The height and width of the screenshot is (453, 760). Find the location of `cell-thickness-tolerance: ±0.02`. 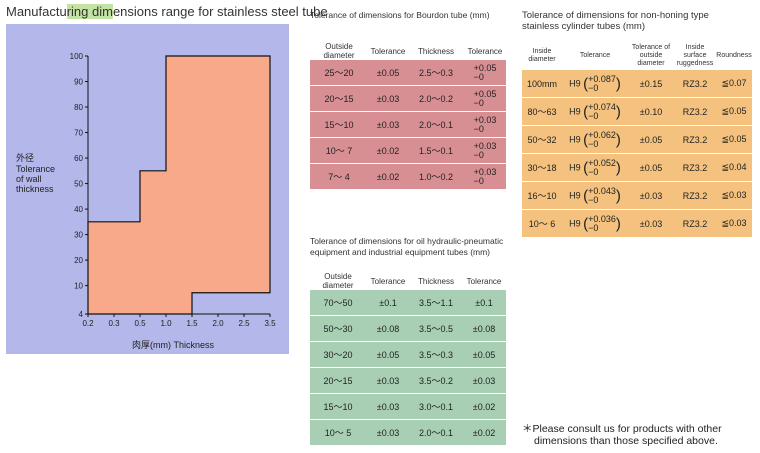

cell-thickness-tolerance: ±0.02 is located at coordinates (484, 407).